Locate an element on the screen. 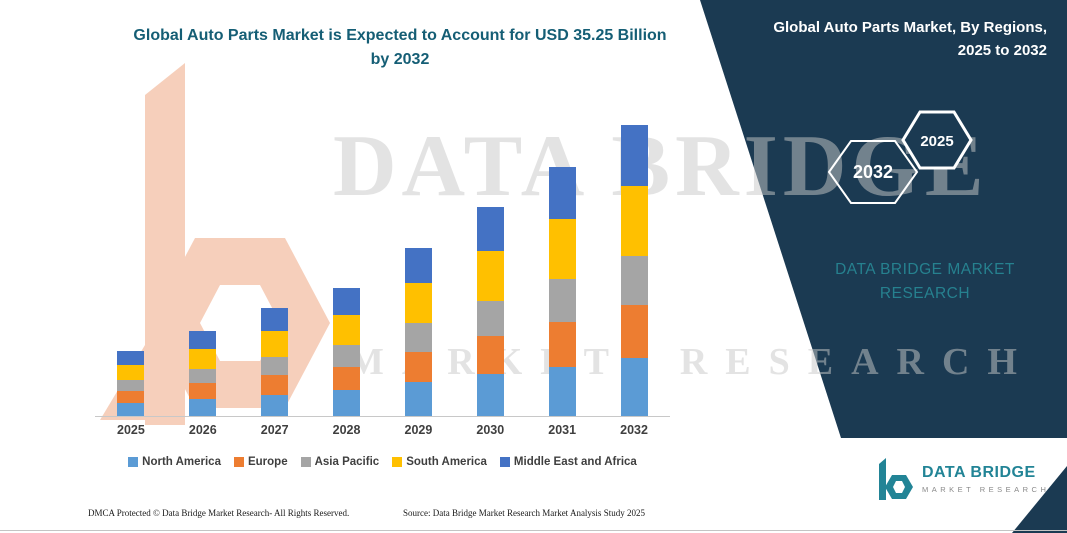 This screenshot has height=533, width=1067. panel-brand-line2: RESEARCH is located at coordinates (925, 294).